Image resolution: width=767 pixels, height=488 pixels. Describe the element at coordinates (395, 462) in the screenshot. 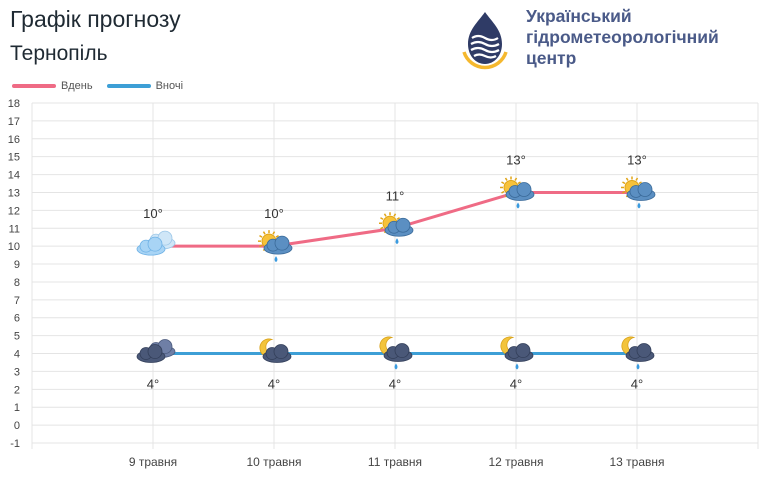

I see `x-tick-label: 11 травня` at that location.